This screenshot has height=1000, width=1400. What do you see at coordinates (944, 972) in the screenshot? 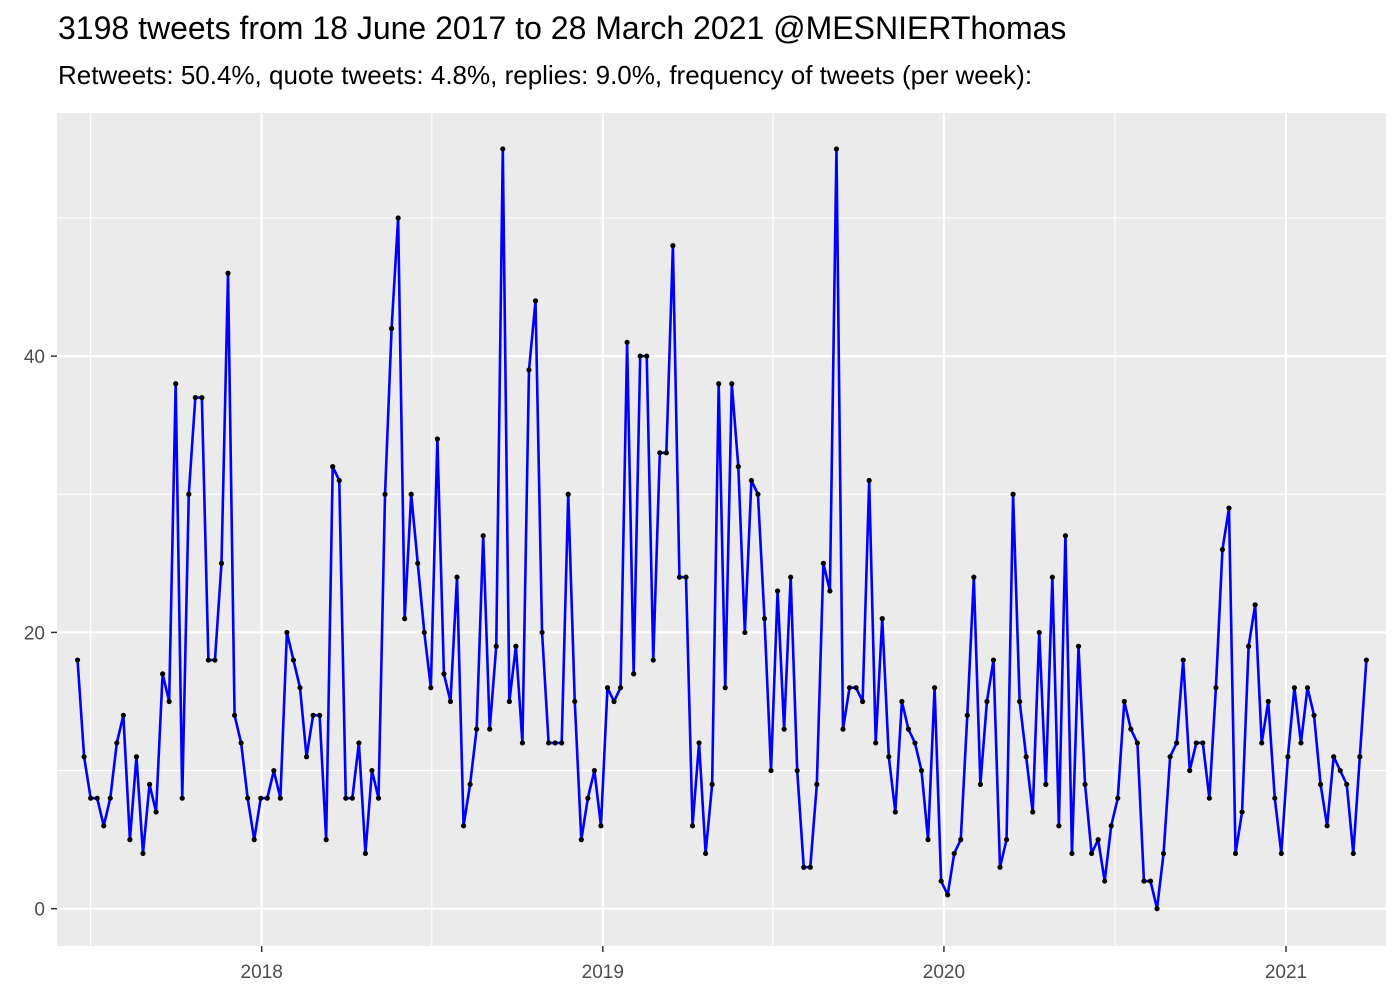
I see `x-tick-label: 2020` at bounding box center [944, 972].